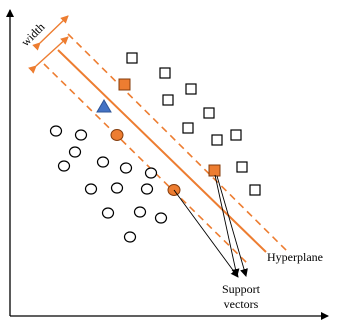 The width and height of the screenshot is (338, 328). Describe the element at coordinates (295, 257) in the screenshot. I see `hyperplane-label: Hyperplane` at that location.